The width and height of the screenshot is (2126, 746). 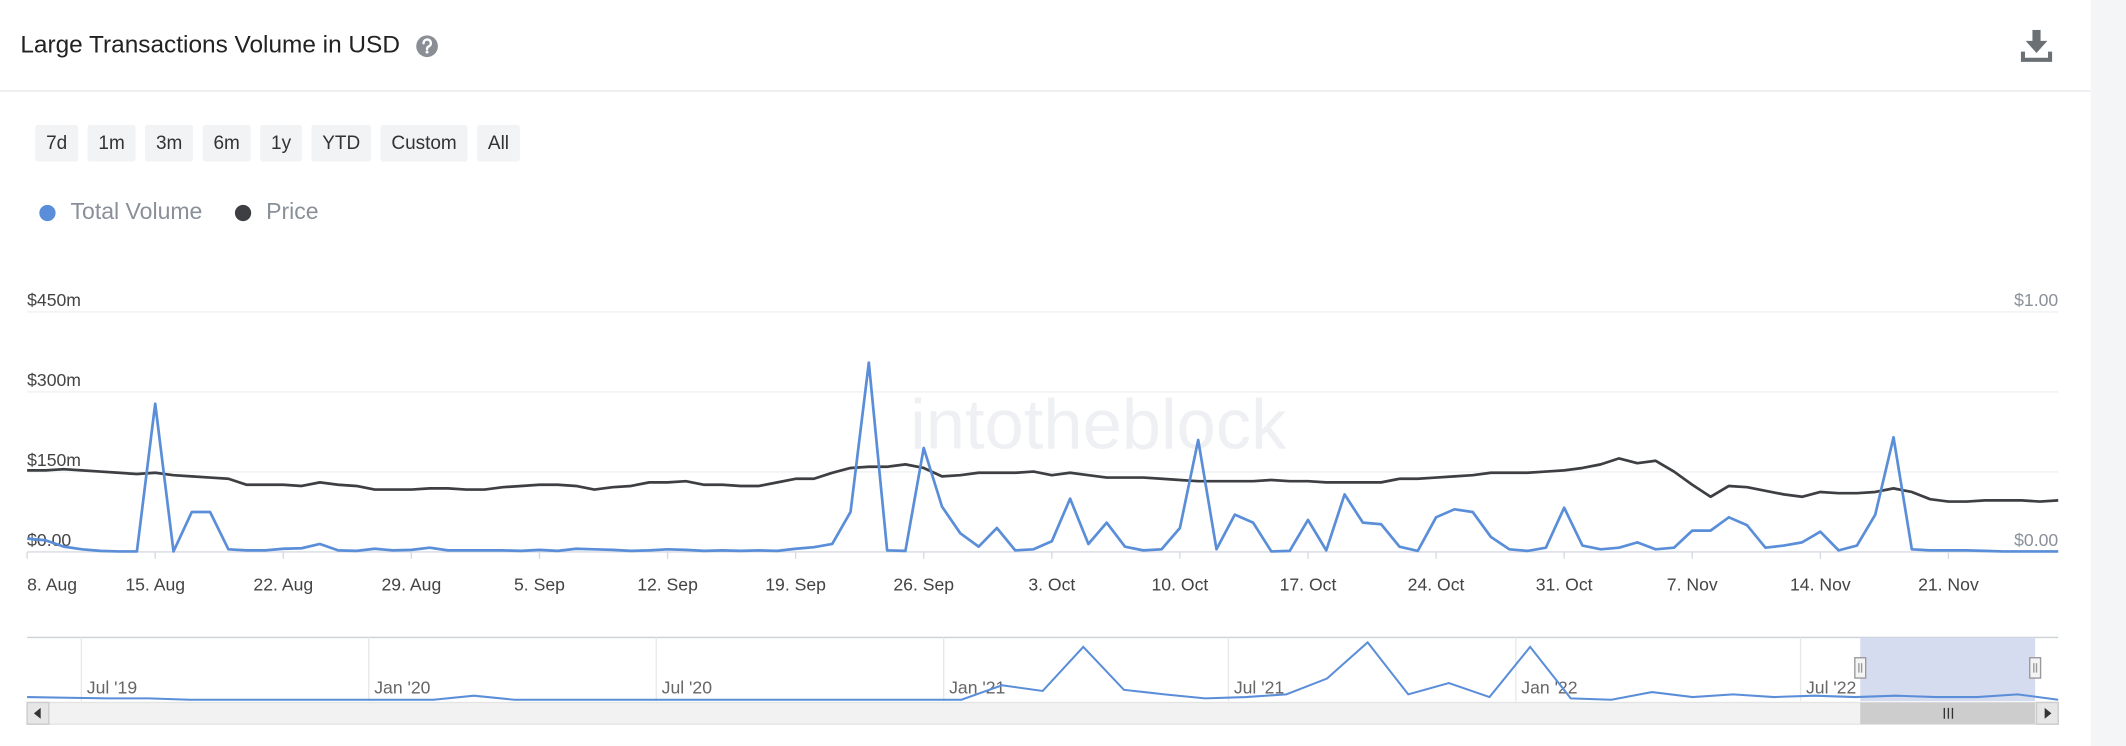 What do you see at coordinates (402, 688) in the screenshot?
I see `navigator-label: Jan '20` at bounding box center [402, 688].